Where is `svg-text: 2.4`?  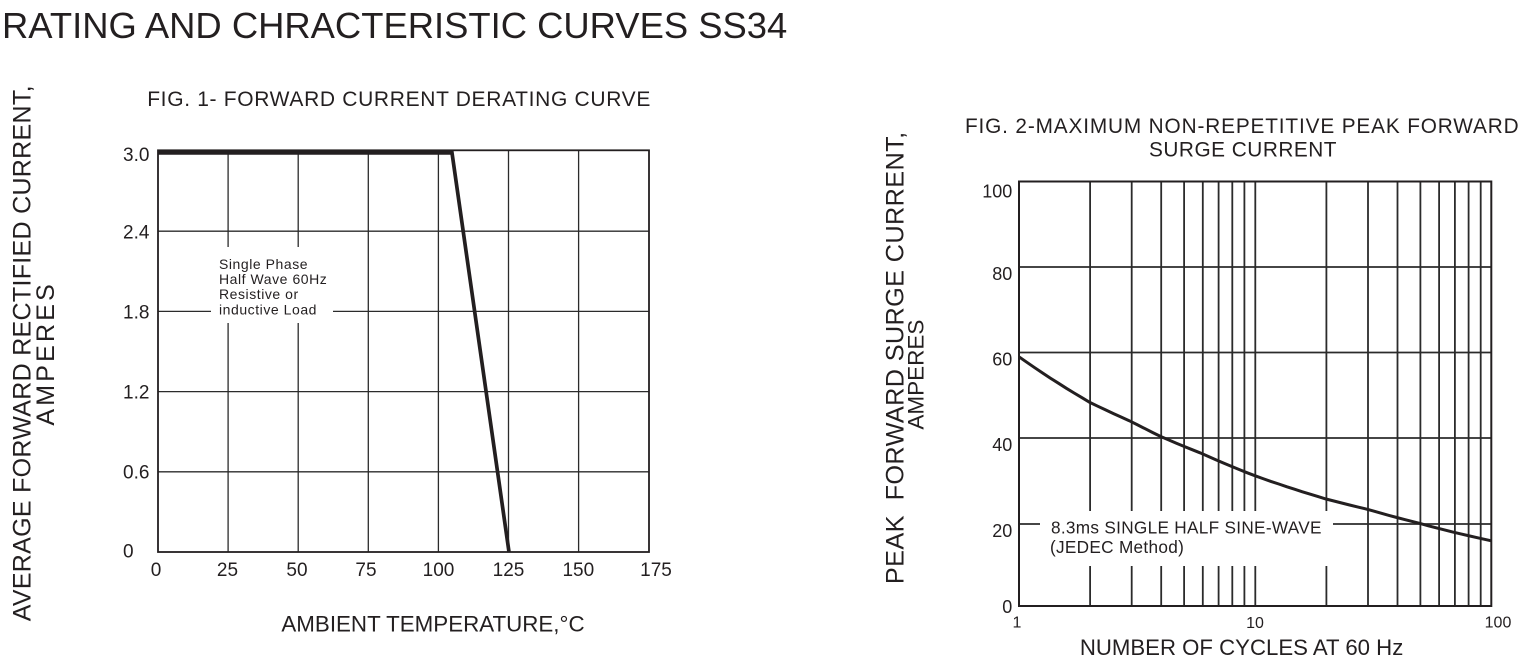
svg-text: 2.4 is located at coordinates (136, 233).